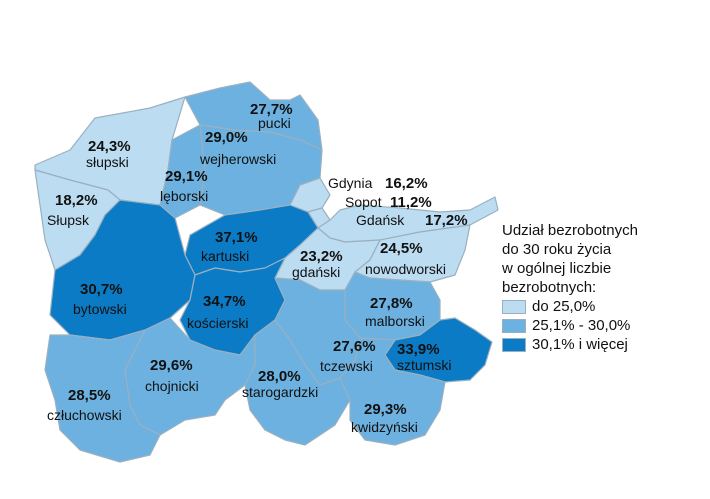 This screenshot has width=710, height=499. Describe the element at coordinates (350, 183) in the screenshot. I see `name-gdynia: Gdynia` at that location.